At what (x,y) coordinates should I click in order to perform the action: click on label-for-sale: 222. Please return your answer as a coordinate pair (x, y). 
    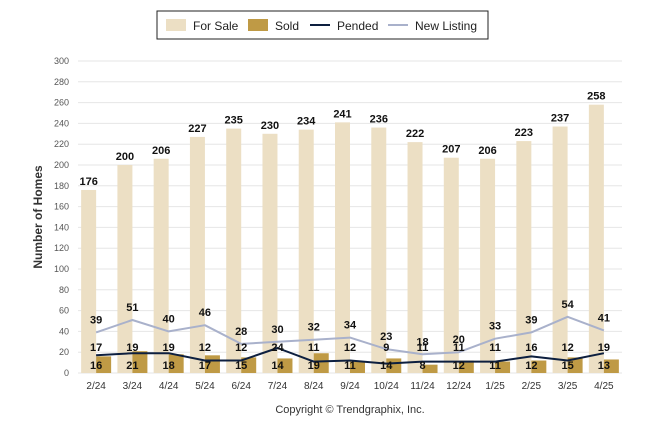
    Looking at the image, I should click on (415, 134).